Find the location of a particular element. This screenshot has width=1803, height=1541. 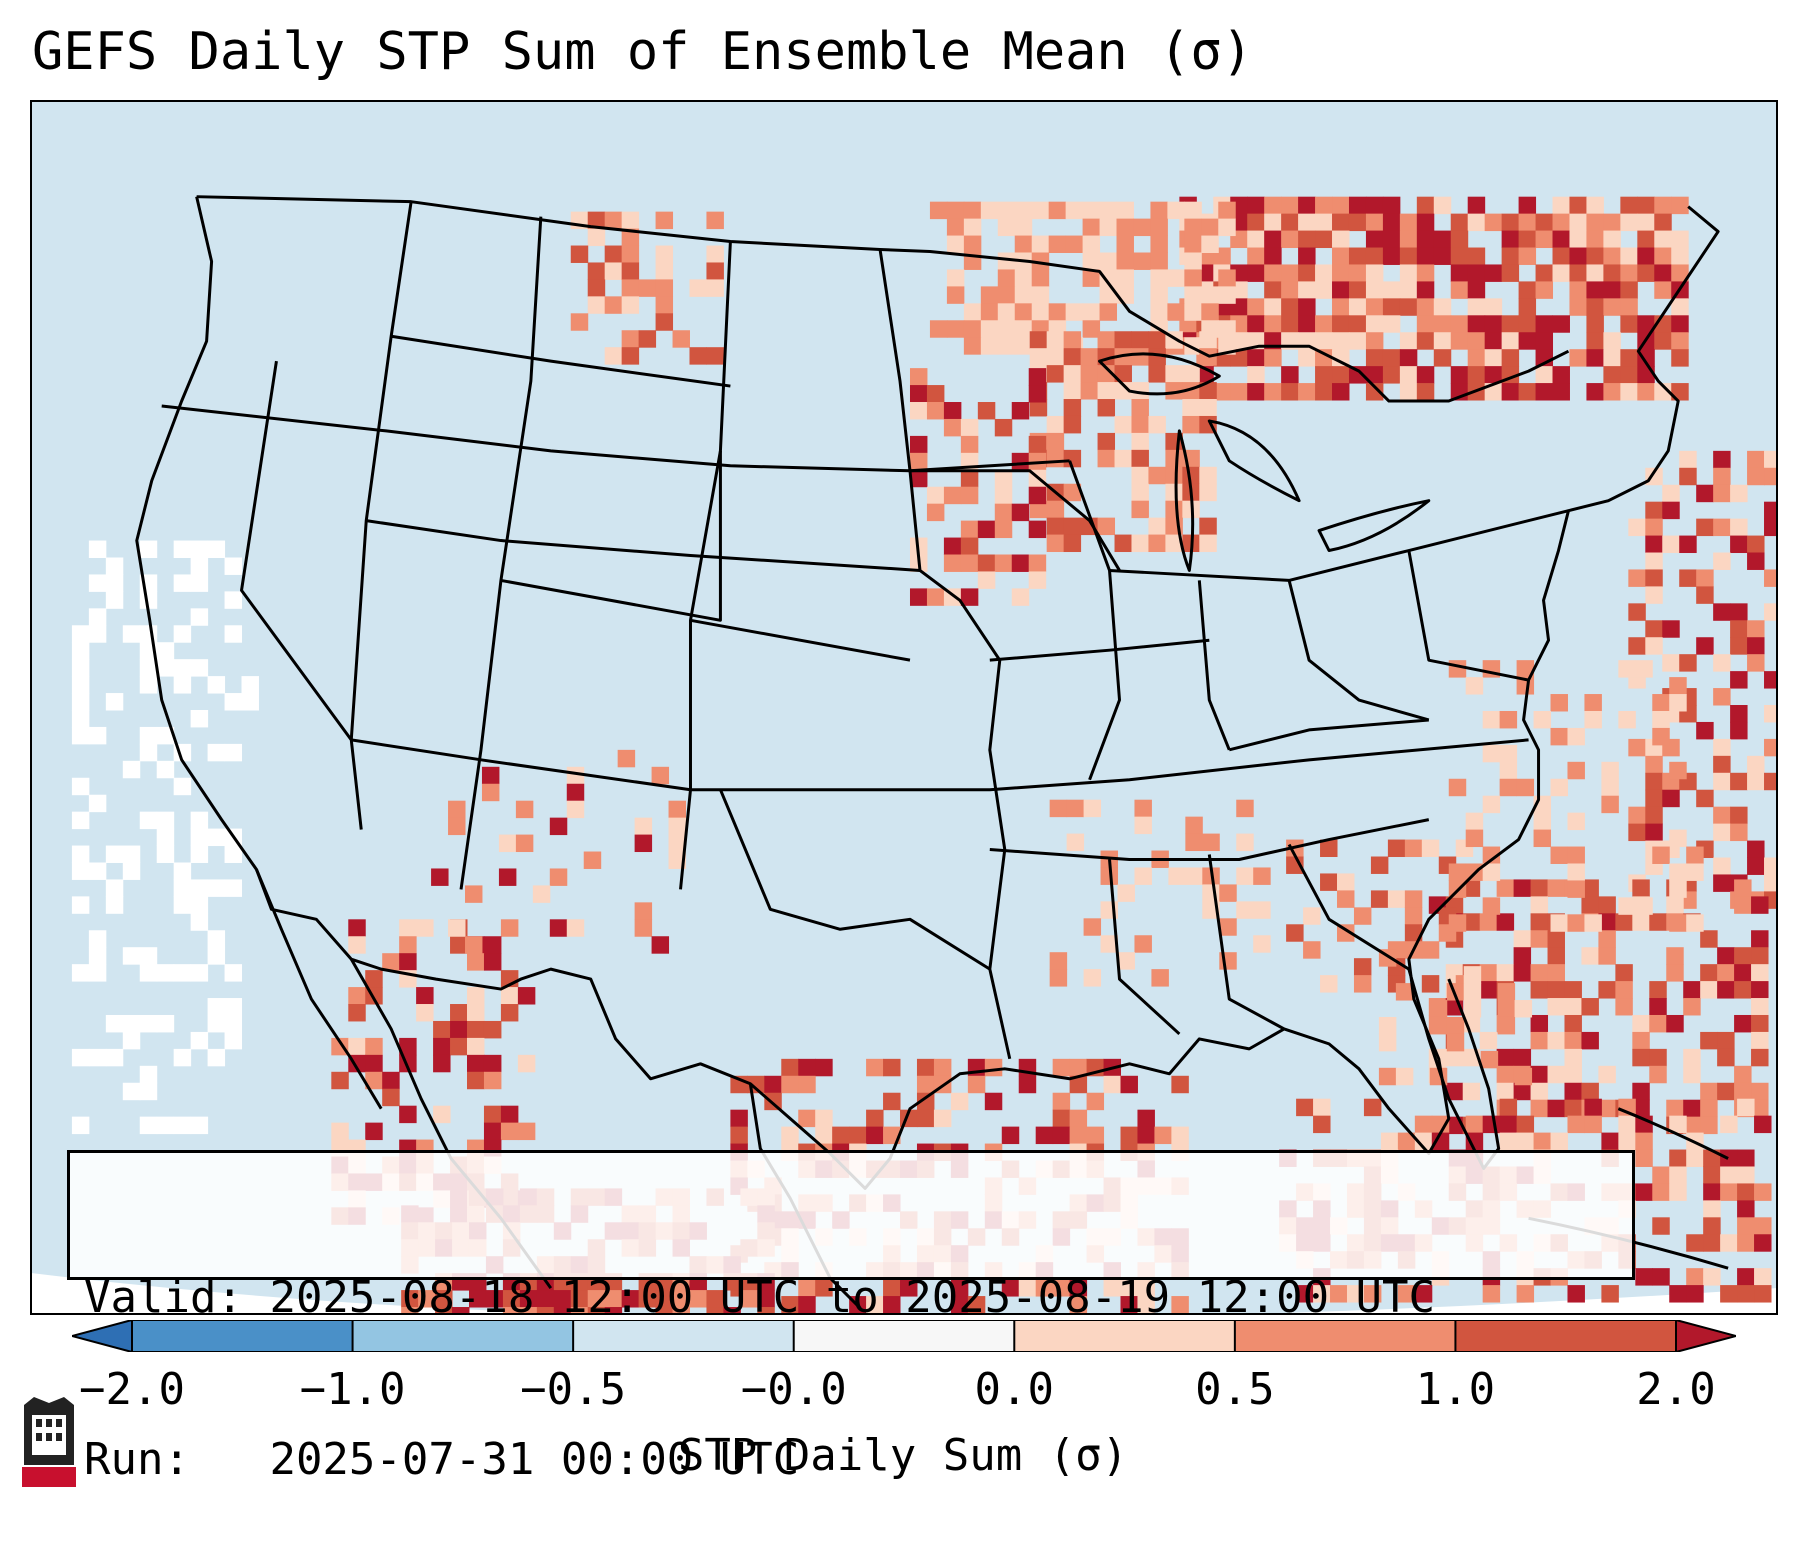

state-line is located at coordinates (1144, 947).